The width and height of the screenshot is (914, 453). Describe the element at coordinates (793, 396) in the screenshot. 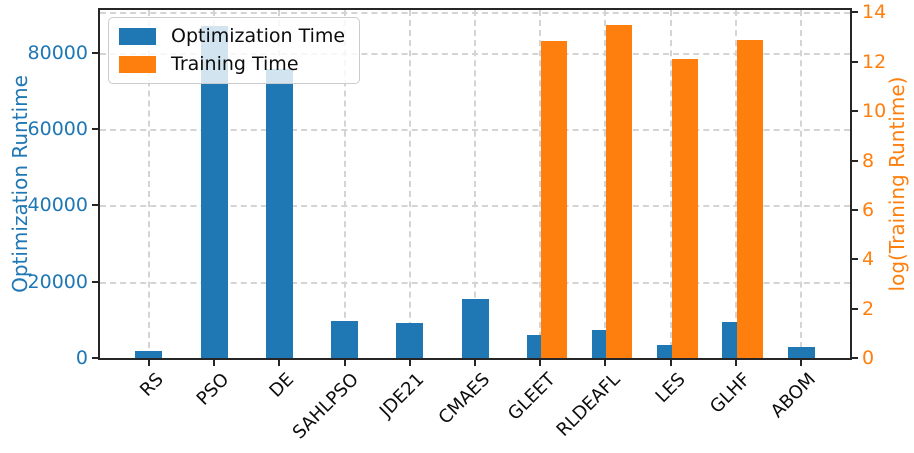

I see `x-tick-label-abom: ABOM` at that location.